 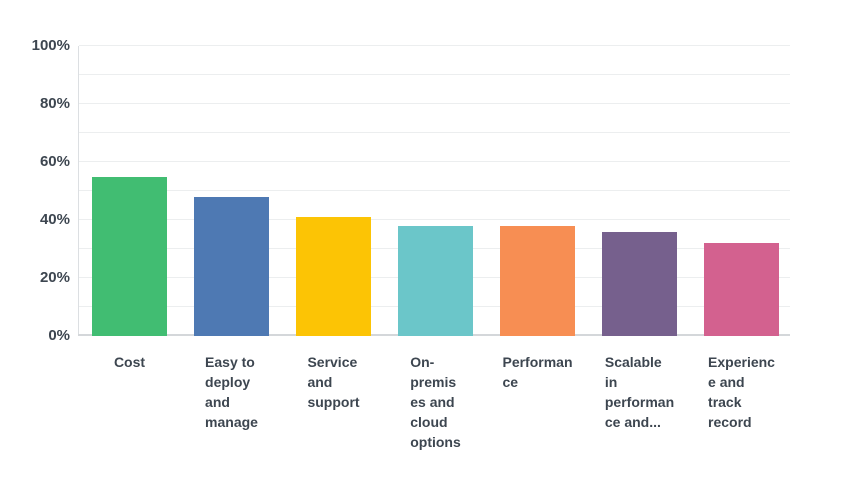 I want to click on x-category-label-2: Easy to deploy and manage, so click(x=231, y=392).